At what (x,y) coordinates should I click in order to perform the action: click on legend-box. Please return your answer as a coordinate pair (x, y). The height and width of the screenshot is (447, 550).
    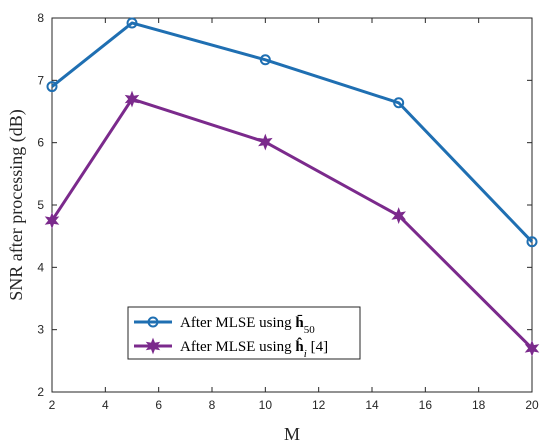
    Looking at the image, I should click on (244, 333).